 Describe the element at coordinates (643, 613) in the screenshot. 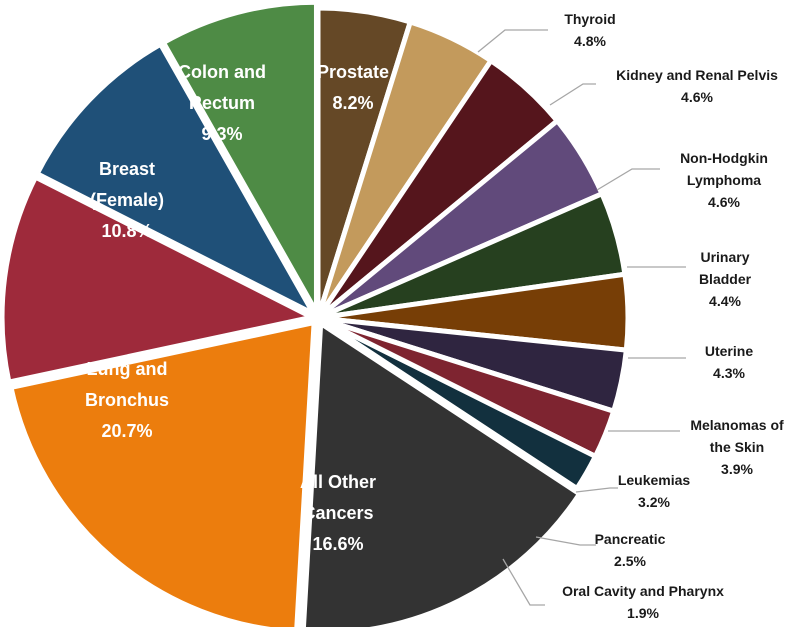

I see `value-label: 1.9%` at that location.